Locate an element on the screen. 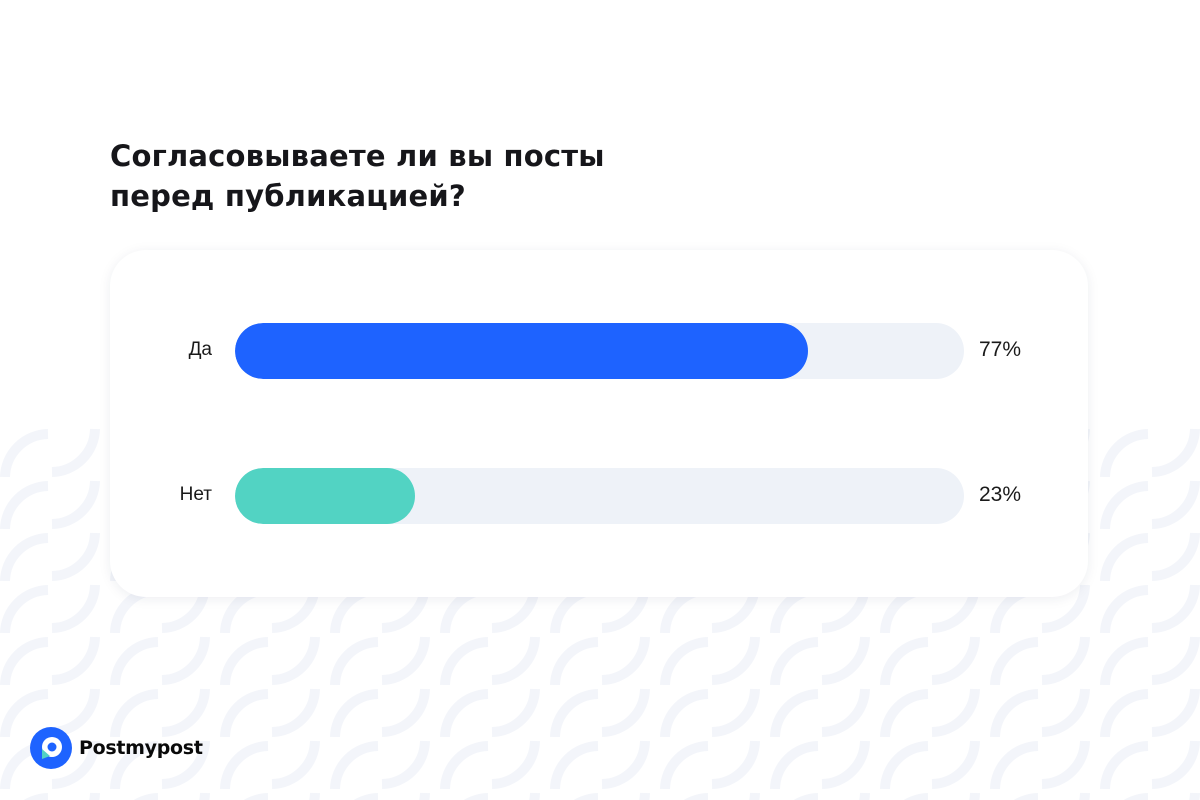  value-label: 23% is located at coordinates (1000, 494).